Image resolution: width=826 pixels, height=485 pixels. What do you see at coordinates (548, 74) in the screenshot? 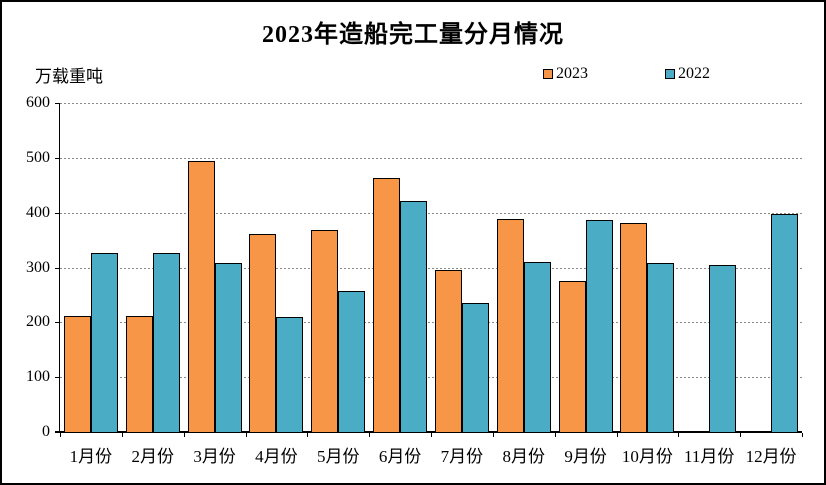
I see `legend-swatch-2023` at bounding box center [548, 74].